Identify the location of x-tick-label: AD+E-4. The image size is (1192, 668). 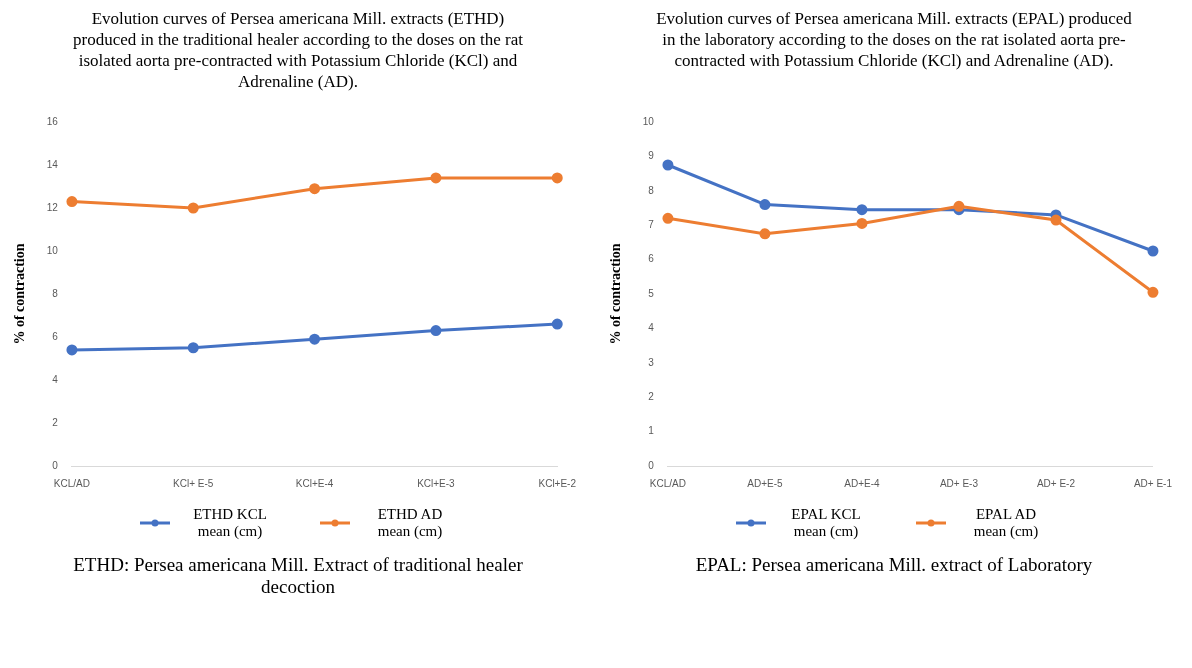
(862, 483).